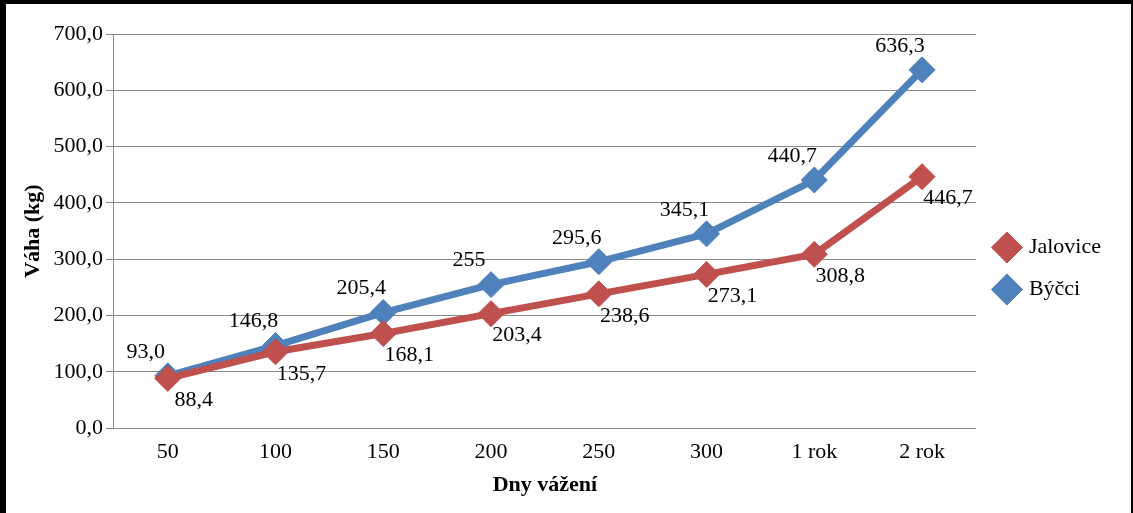 This screenshot has height=513, width=1133. What do you see at coordinates (361, 287) in the screenshot?
I see `data-label: 205,4` at bounding box center [361, 287].